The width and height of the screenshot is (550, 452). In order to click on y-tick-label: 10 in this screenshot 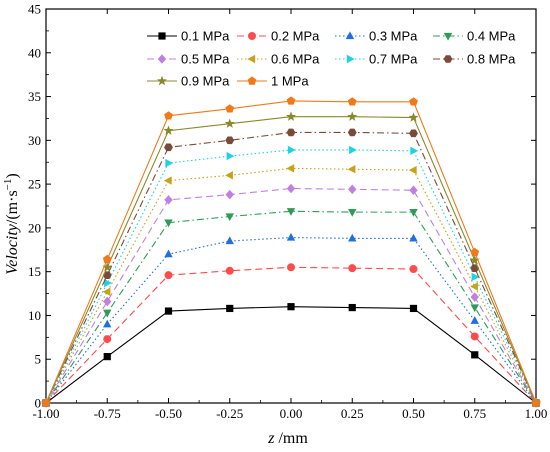, I will do `click(34, 315)`.